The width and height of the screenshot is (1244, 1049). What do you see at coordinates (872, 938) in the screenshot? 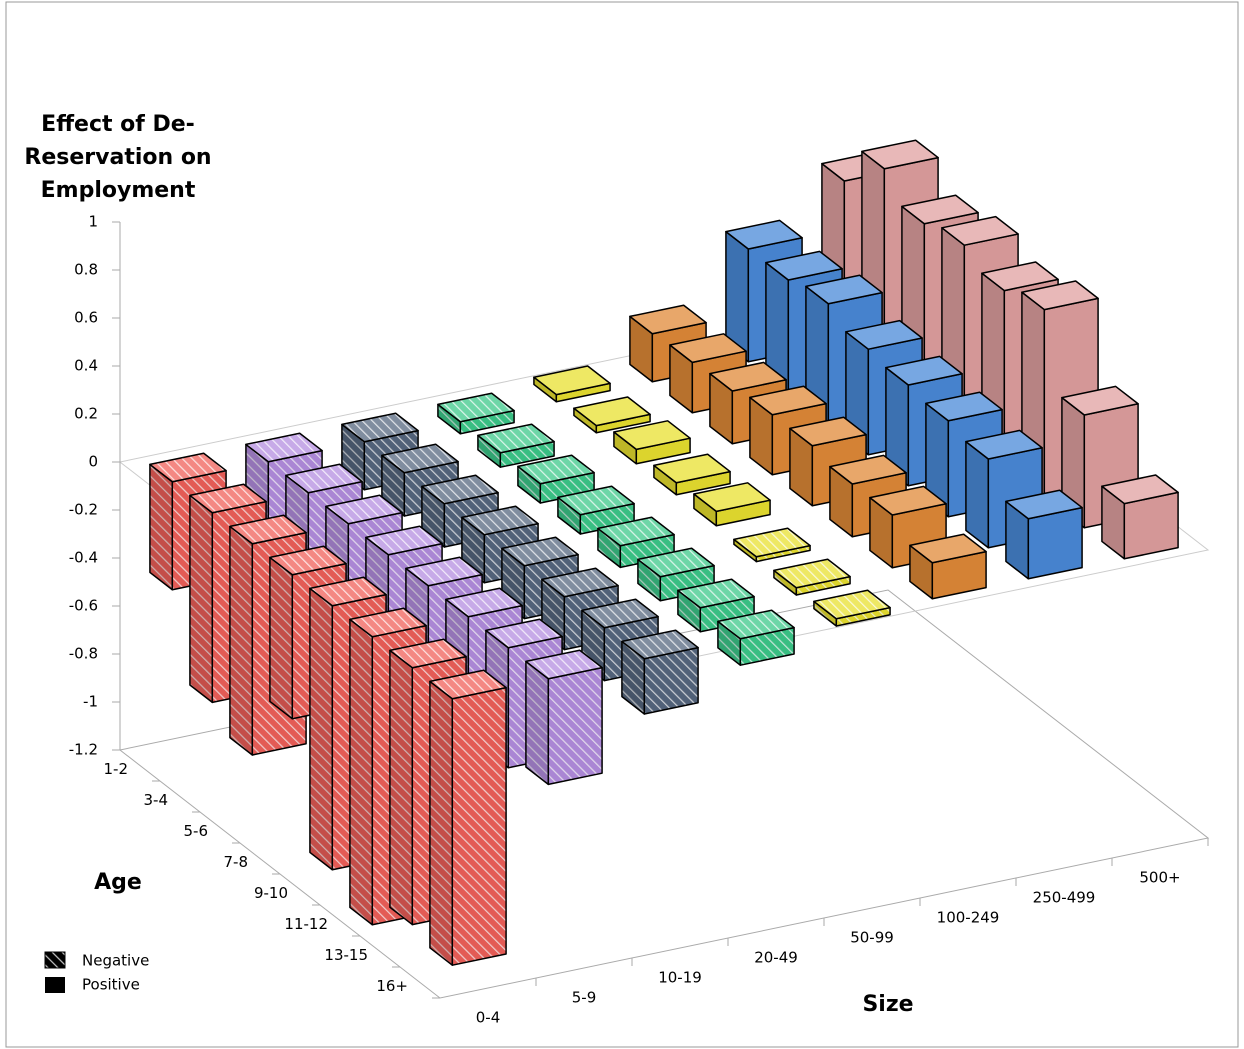
I see `size-label: 50-99` at bounding box center [872, 938].